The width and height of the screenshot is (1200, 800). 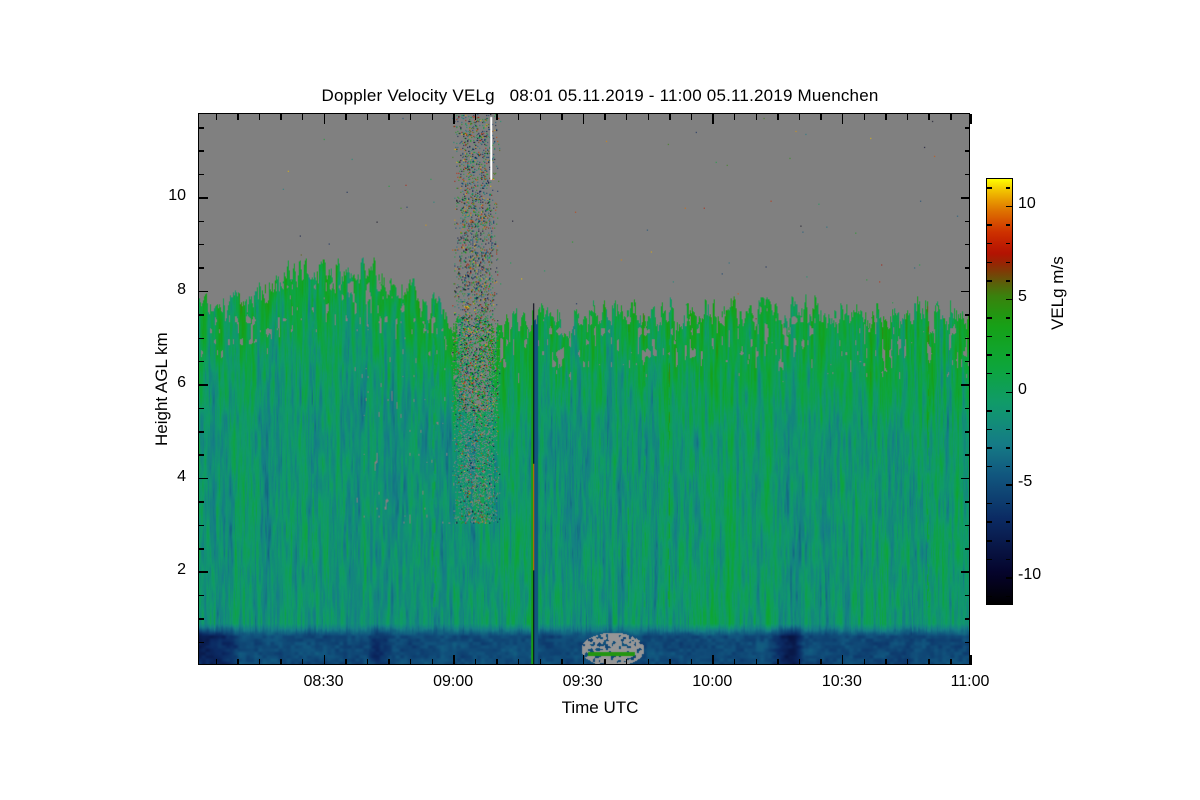 What do you see at coordinates (324, 660) in the screenshot?
I see `x-tick-08:30` at bounding box center [324, 660].